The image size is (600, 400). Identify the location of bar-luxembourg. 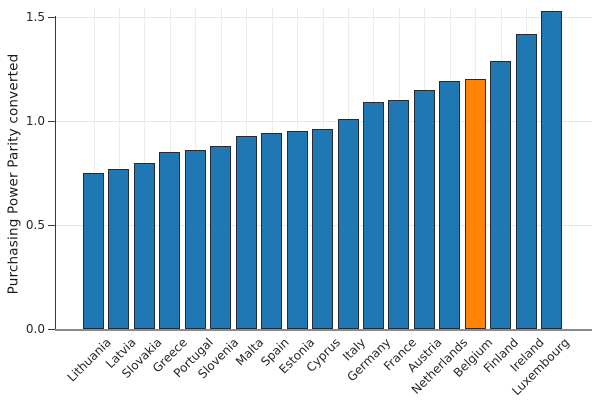
(552, 170).